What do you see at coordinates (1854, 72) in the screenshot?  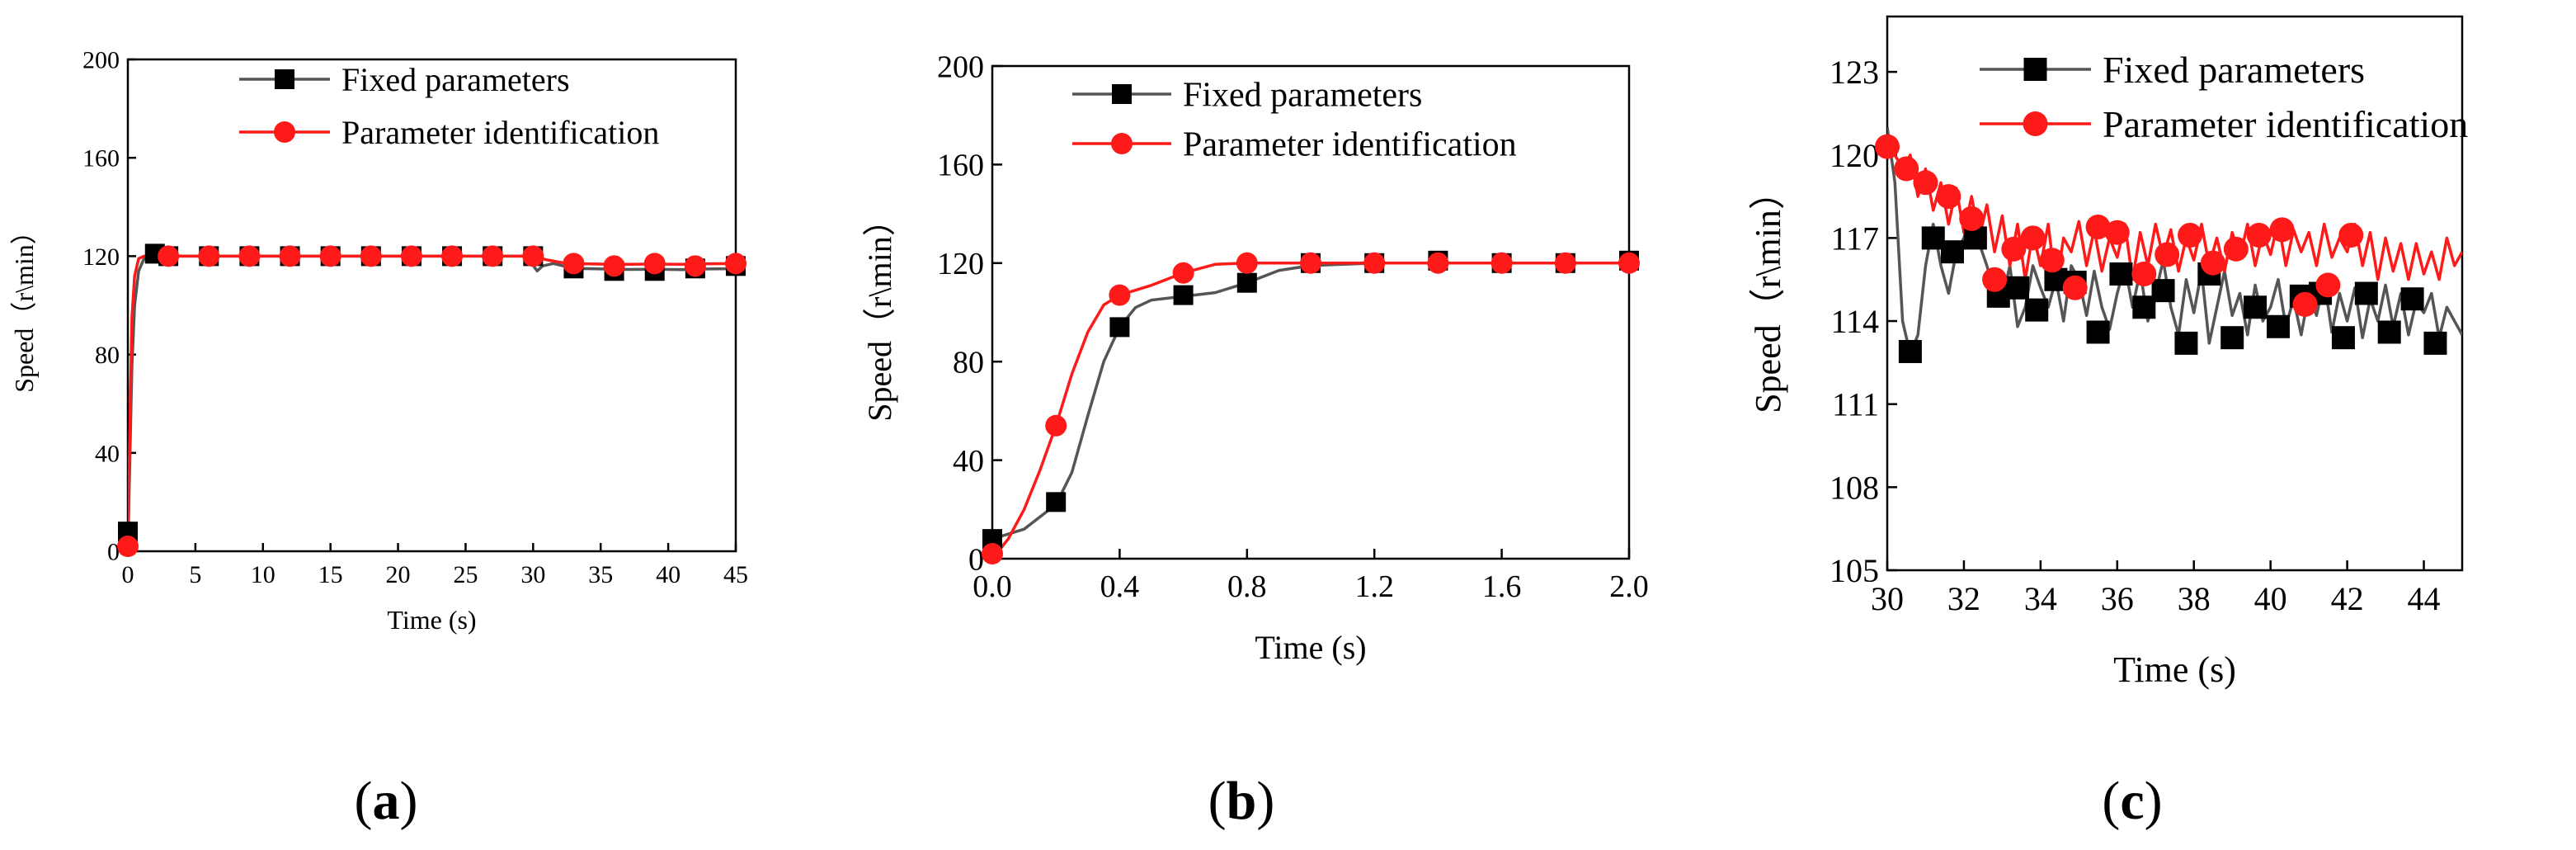 I see `y-tick-label: 123` at bounding box center [1854, 72].